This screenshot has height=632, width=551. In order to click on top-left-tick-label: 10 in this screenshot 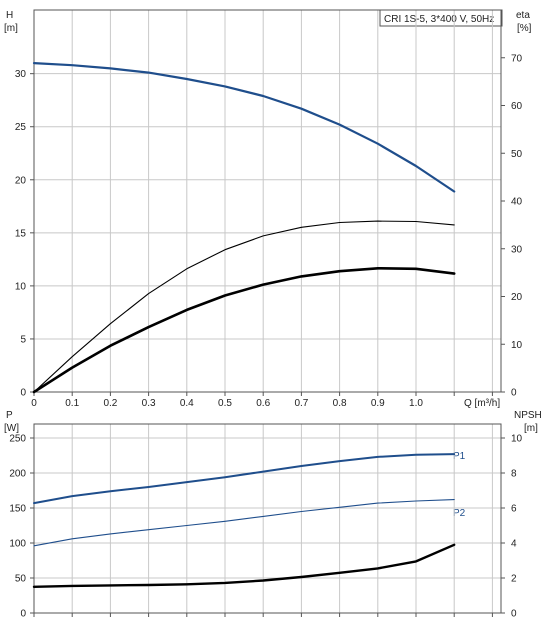, I will do `click(21, 286)`.